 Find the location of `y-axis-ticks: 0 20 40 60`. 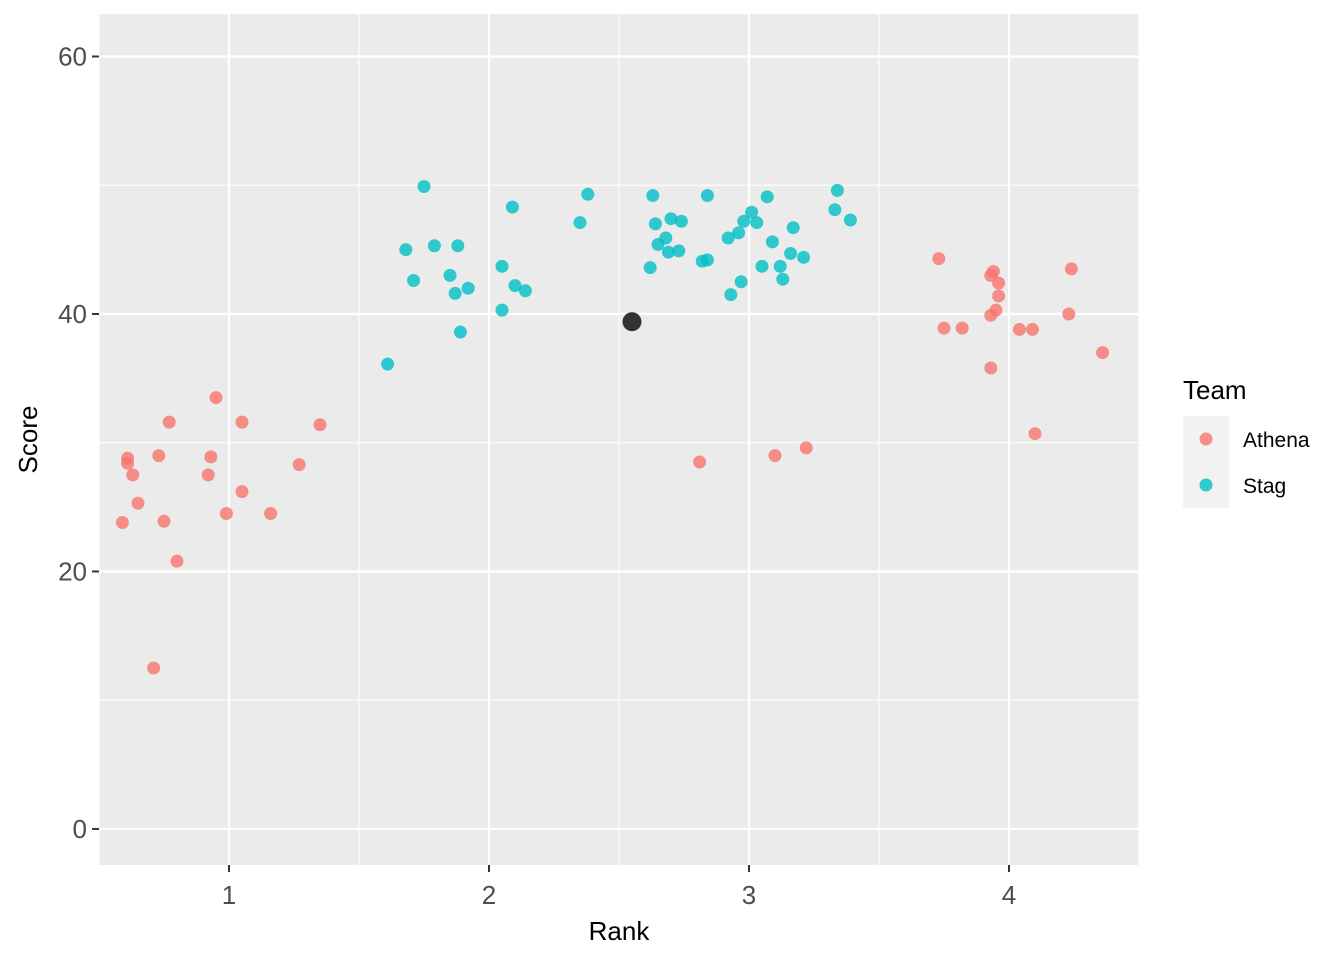

y-axis-ticks: 0 20 40 60 is located at coordinates (78, 442).